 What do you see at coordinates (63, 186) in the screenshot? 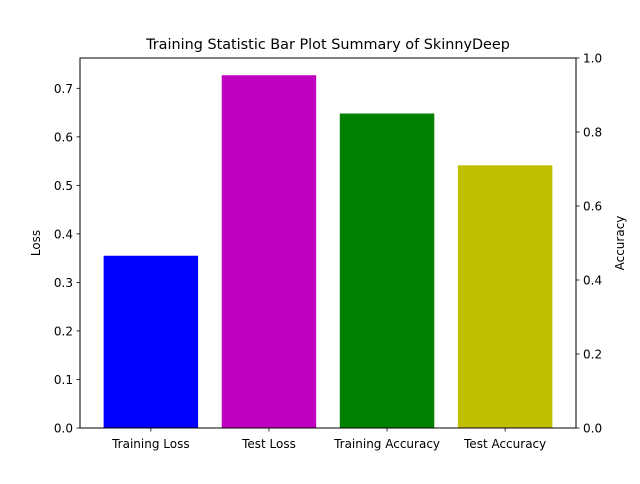
I see `y-tick-label: 0.5` at bounding box center [63, 186].